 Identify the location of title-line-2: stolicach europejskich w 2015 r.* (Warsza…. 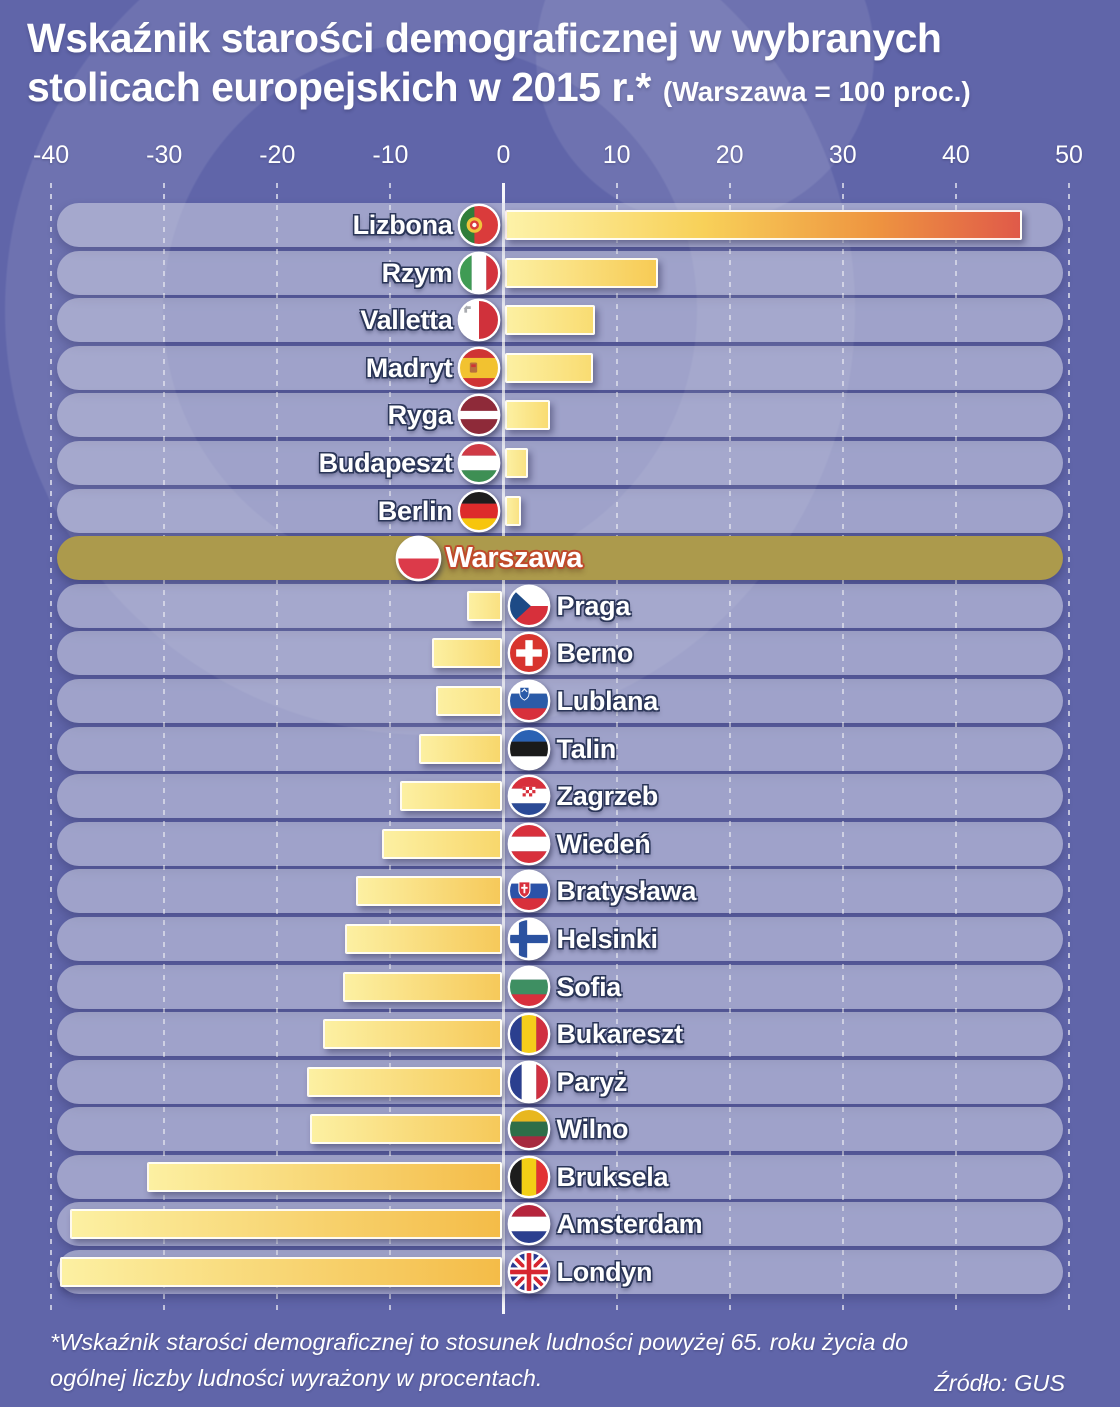
(499, 87).